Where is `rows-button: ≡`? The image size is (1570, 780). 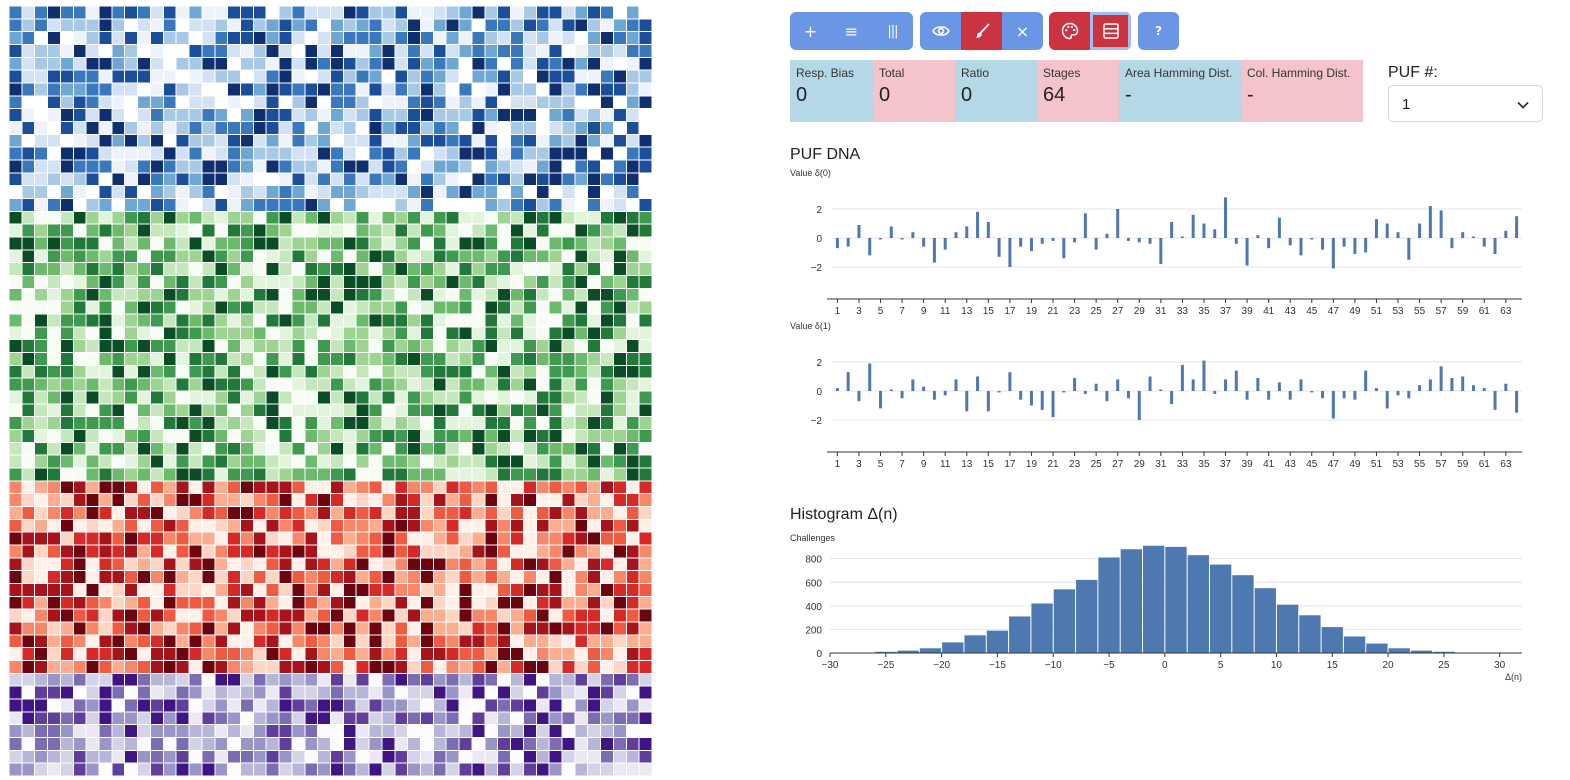
rows-button: ≡ is located at coordinates (851, 31).